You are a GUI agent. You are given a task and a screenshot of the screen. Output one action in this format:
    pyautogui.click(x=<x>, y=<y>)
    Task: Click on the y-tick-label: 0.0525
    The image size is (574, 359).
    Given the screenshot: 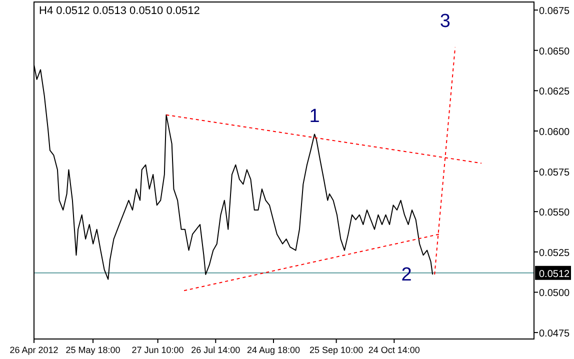 What is the action you would take?
    pyautogui.click(x=554, y=253)
    